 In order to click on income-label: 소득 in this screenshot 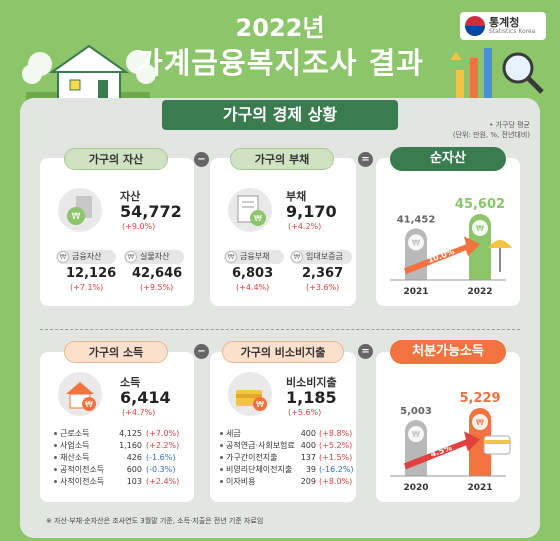, I will do `click(130, 382)`.